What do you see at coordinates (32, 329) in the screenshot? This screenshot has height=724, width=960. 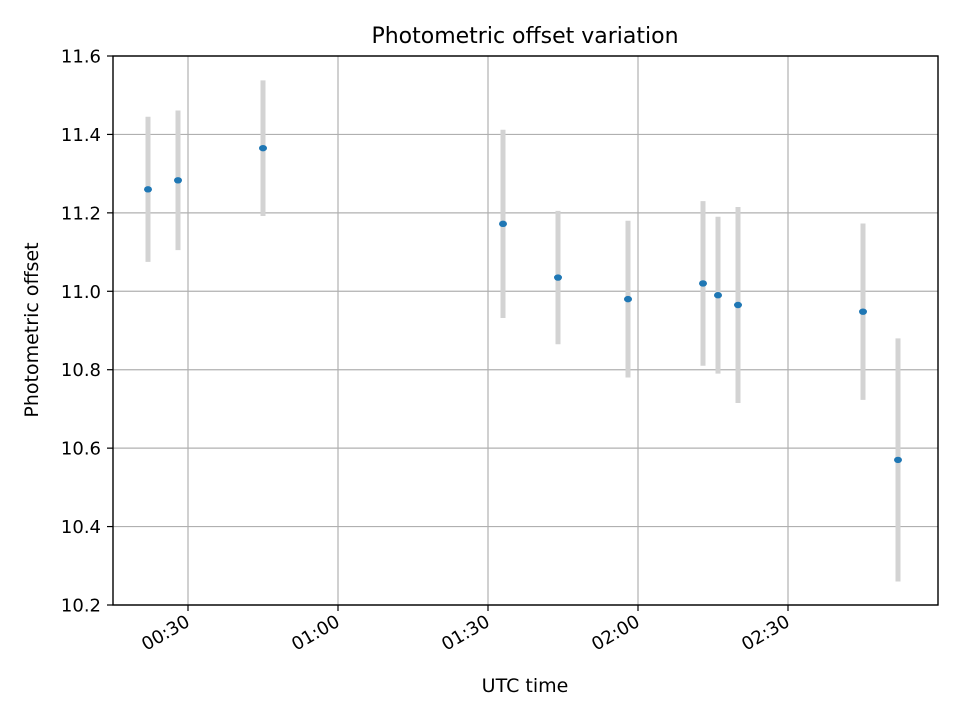 I see `y-axis-label: Photometric offset` at bounding box center [32, 329].